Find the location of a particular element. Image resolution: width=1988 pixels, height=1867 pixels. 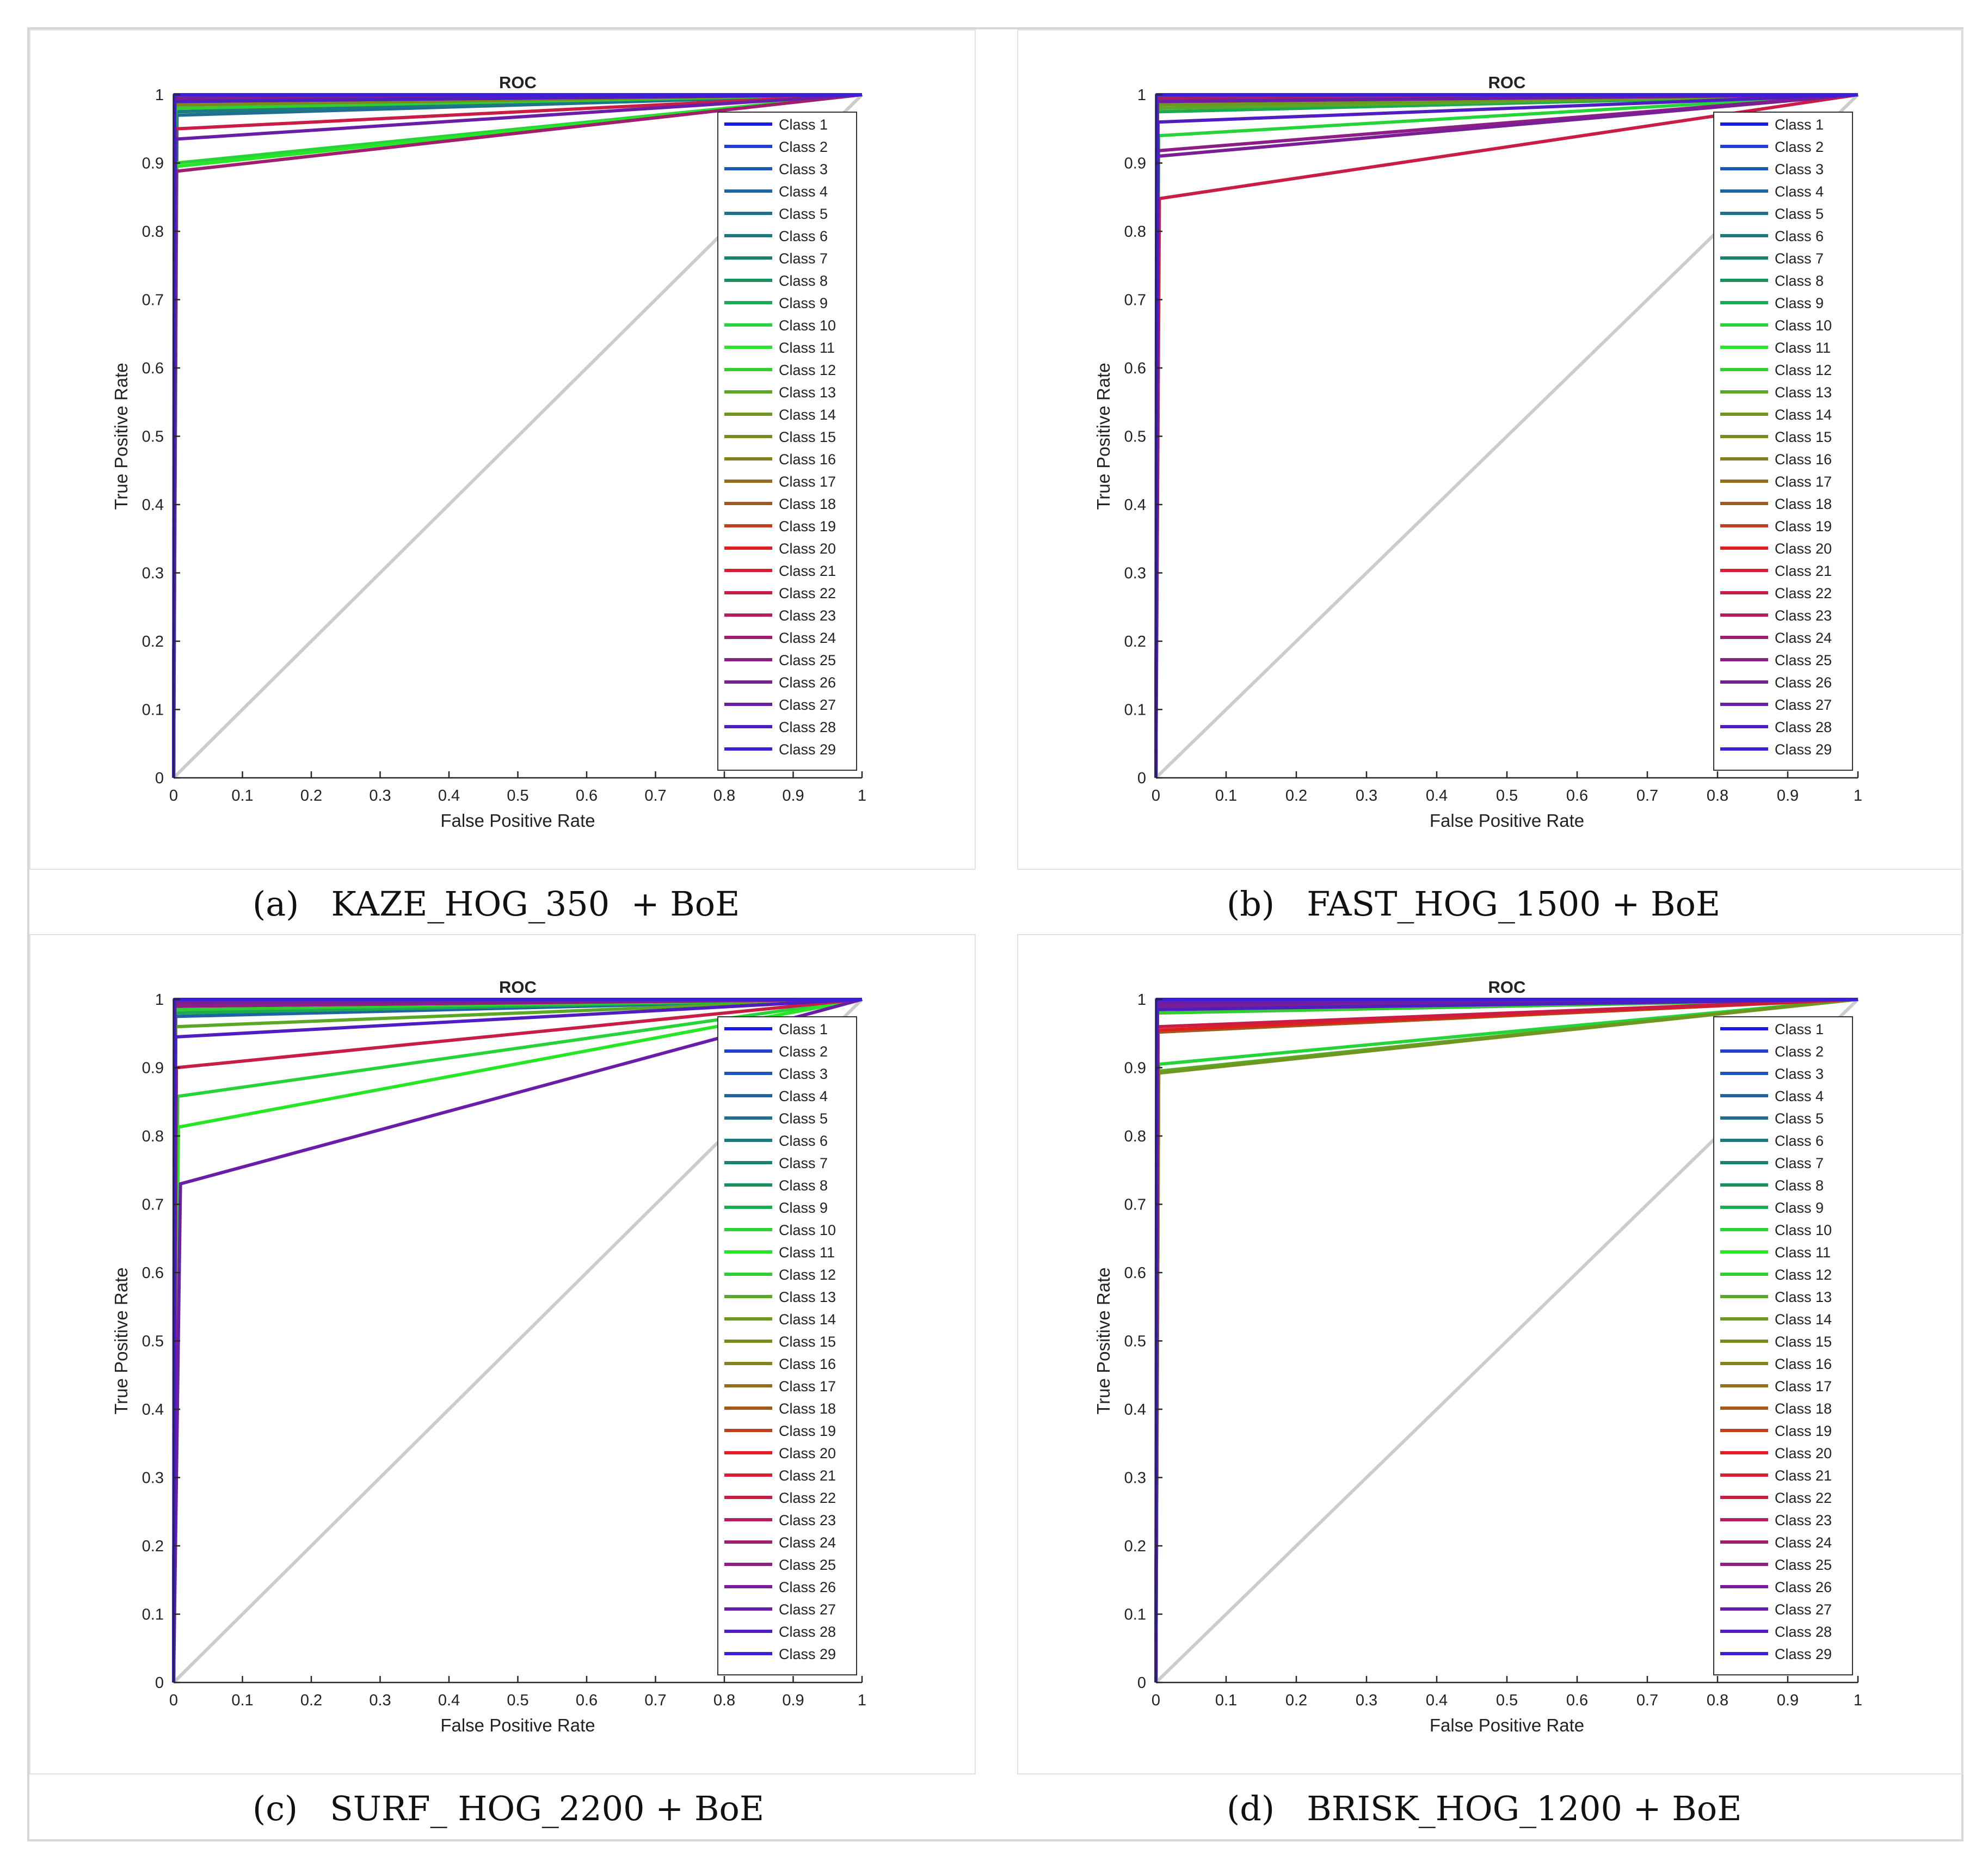

y-tick-label: 1 is located at coordinates (1142, 1000).